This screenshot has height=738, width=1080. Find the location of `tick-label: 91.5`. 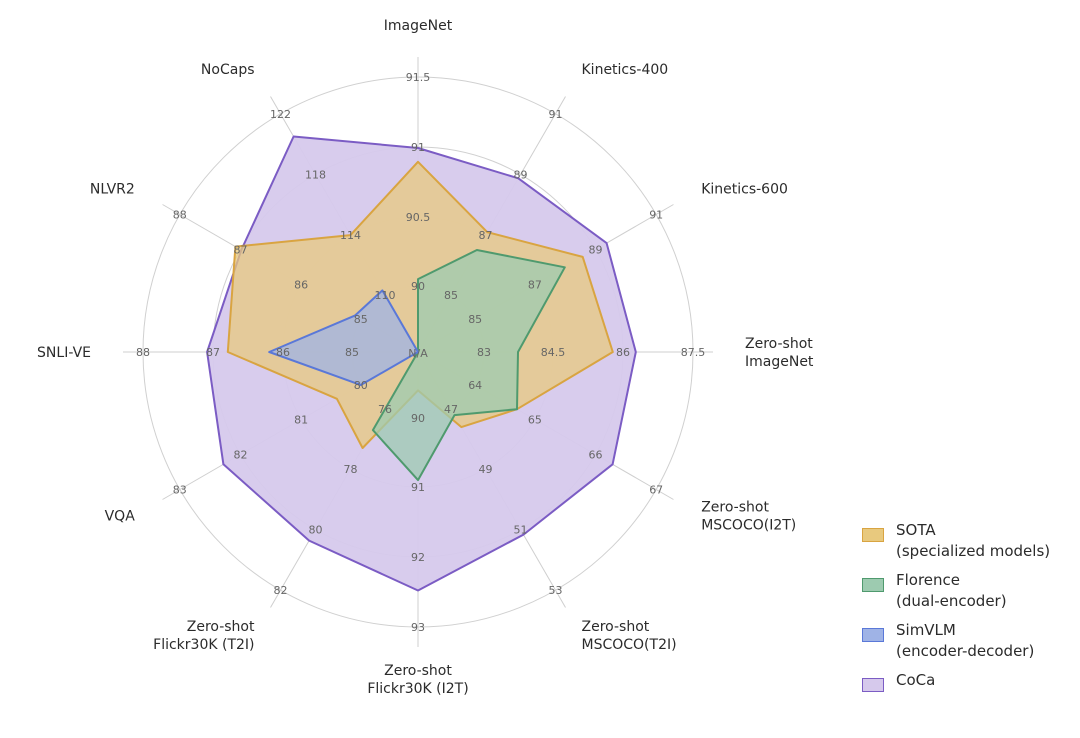

tick-label: 91.5 is located at coordinates (418, 77).